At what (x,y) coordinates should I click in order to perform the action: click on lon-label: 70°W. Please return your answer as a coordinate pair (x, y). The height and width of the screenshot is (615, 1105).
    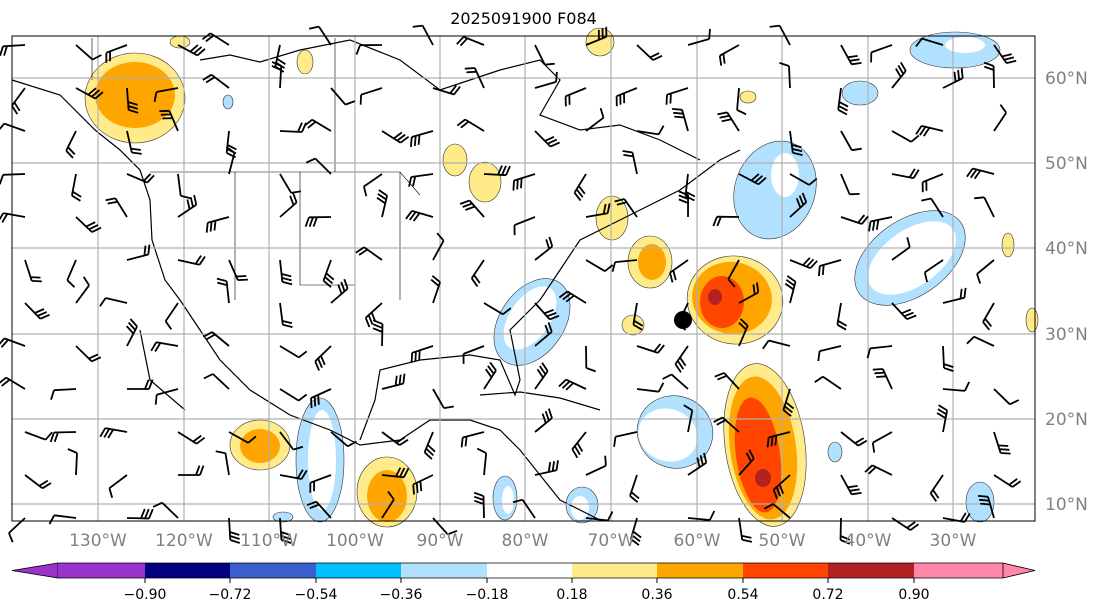
    Looking at the image, I should click on (611, 541).